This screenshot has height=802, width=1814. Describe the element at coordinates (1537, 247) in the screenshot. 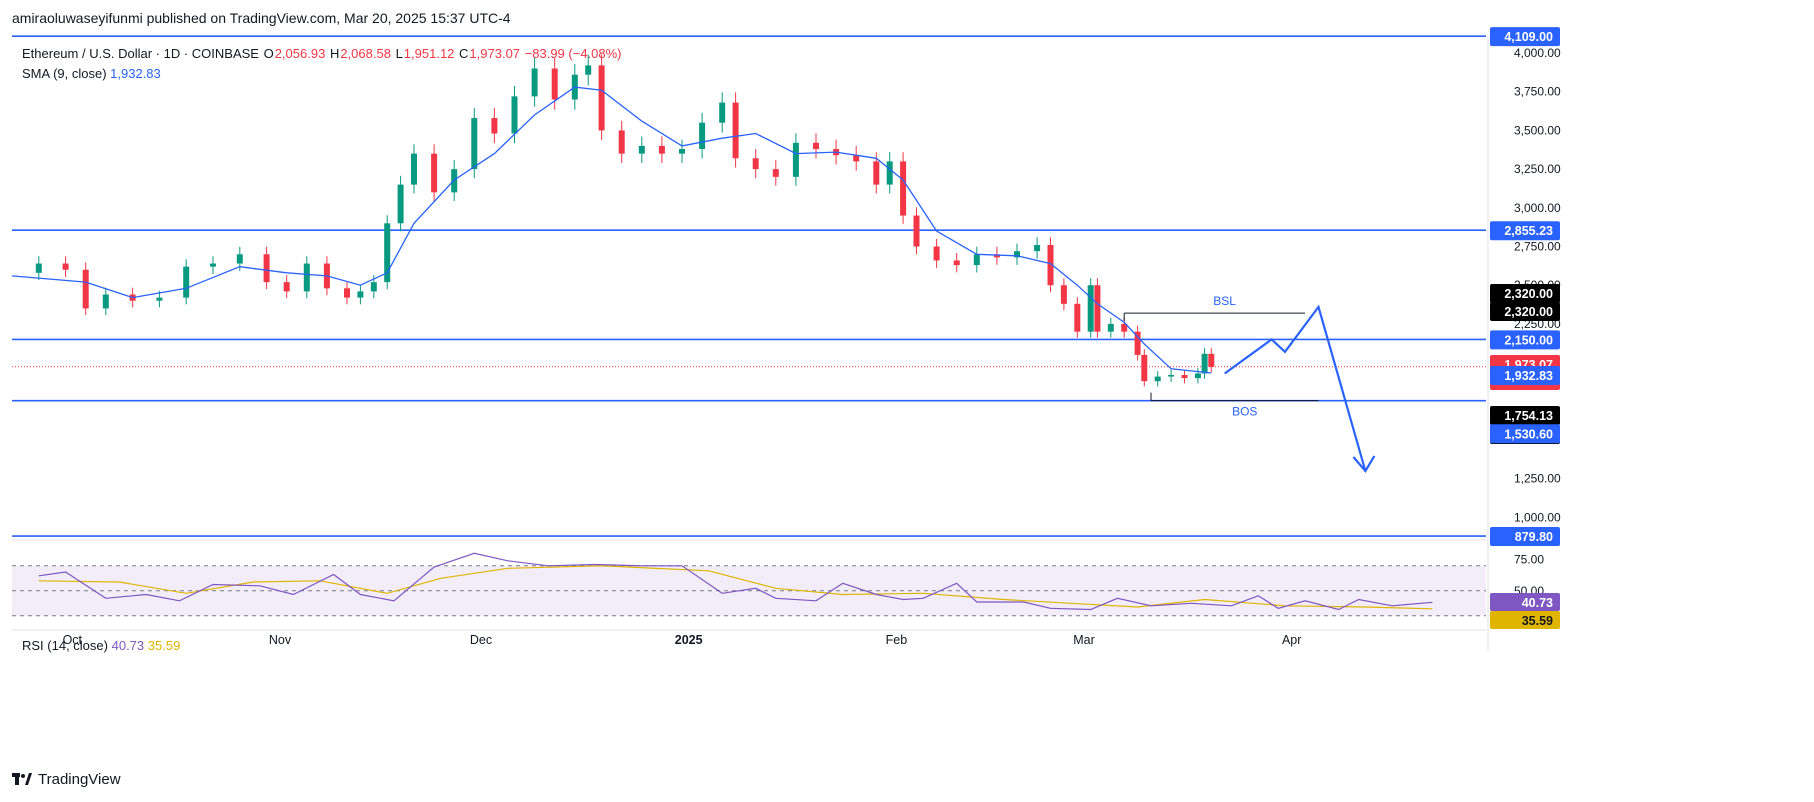

I see `y-tick-label: 2,750.00` at that location.